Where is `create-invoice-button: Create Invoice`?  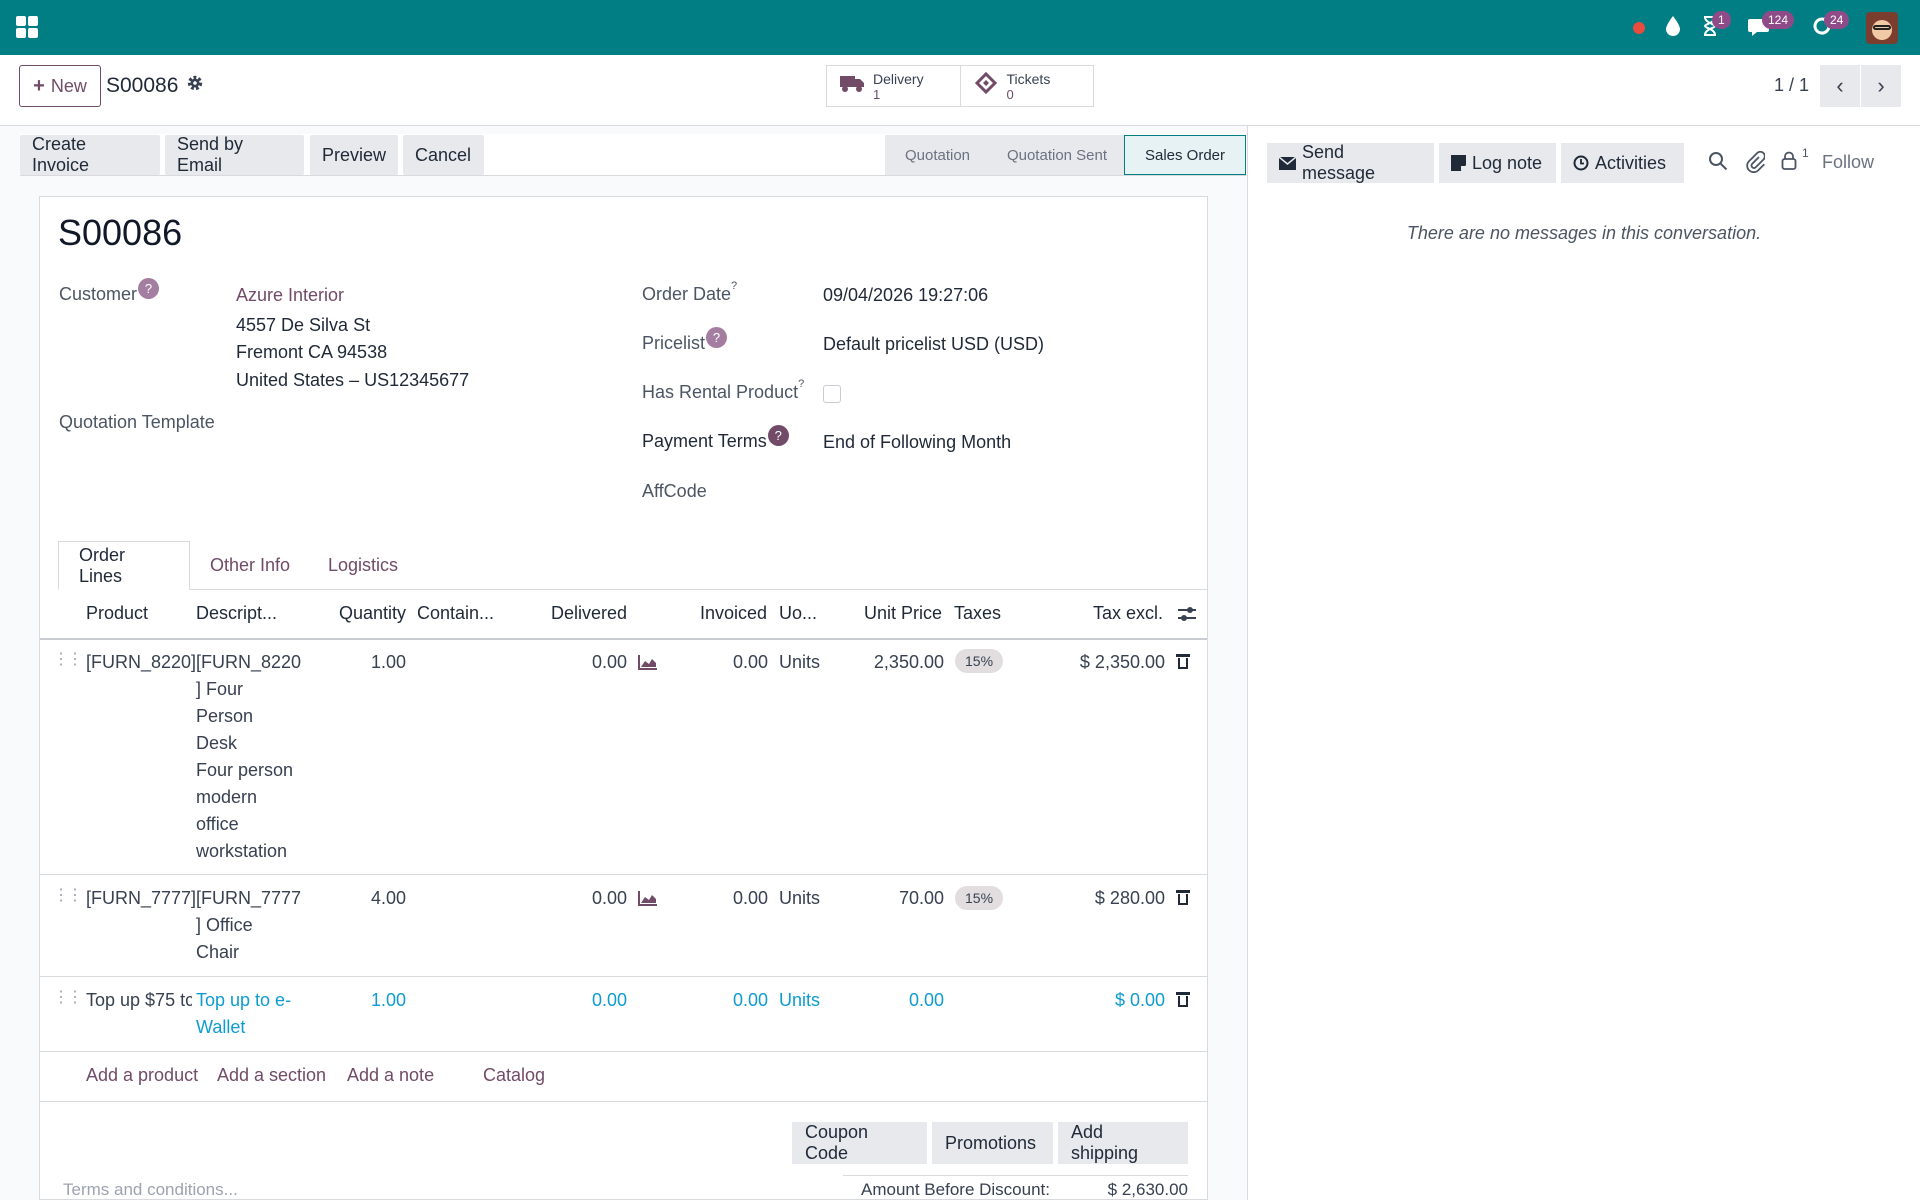 create-invoice-button: Create Invoice is located at coordinates (90, 154).